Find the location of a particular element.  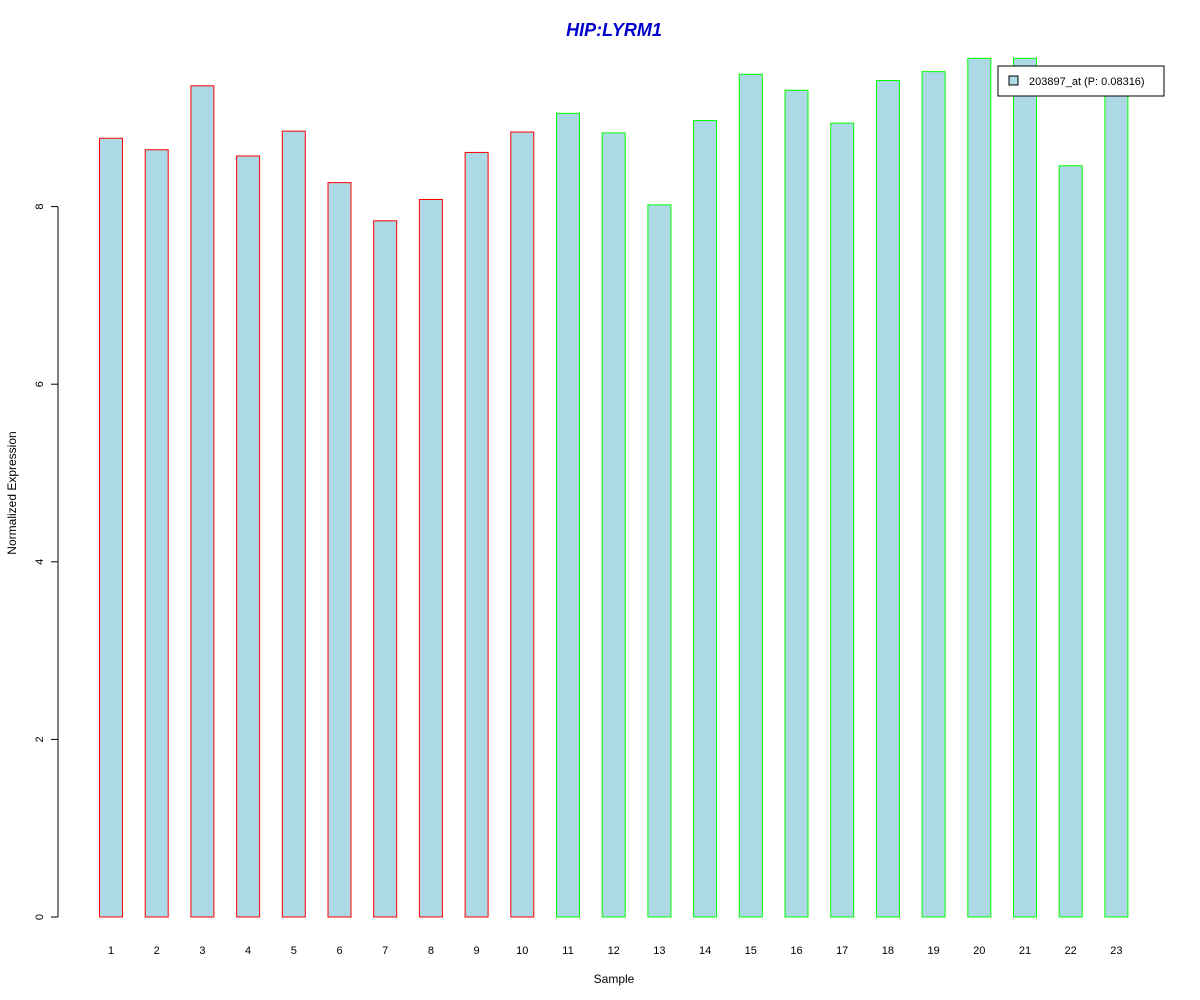

x-tick-labels: 1 2 3 4 5 6 7 8 9 10 11 12 13 14 15 16 17 18 19 20 21 22 23 is located at coordinates (615, 951).